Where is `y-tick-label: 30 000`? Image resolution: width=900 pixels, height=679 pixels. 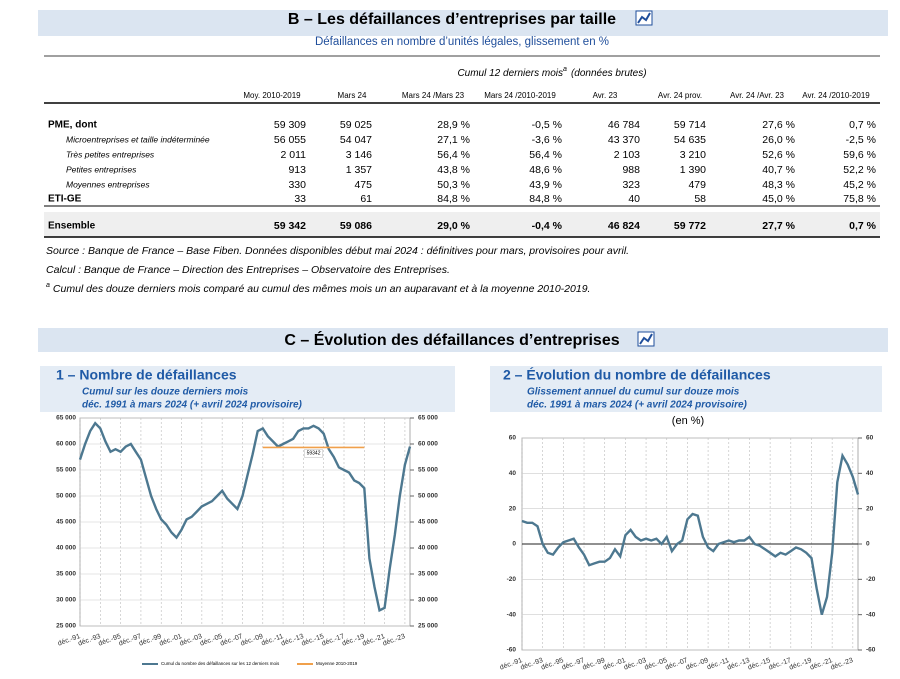 y-tick-label: 30 000 is located at coordinates (66, 600).